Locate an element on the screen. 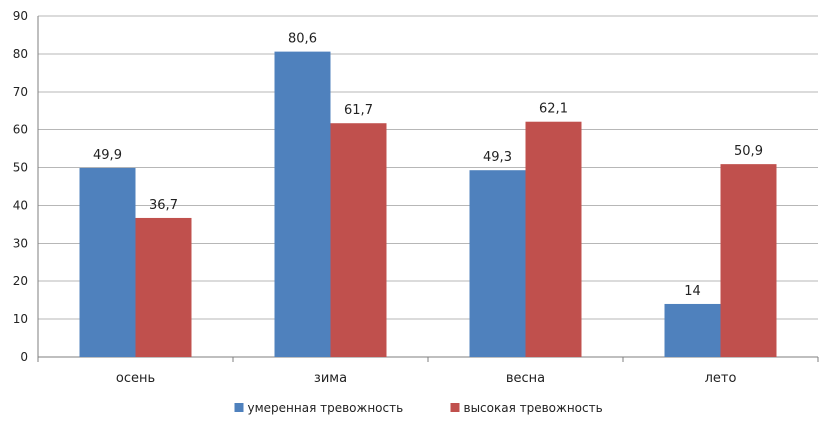  x-tick-label: лето is located at coordinates (721, 378).